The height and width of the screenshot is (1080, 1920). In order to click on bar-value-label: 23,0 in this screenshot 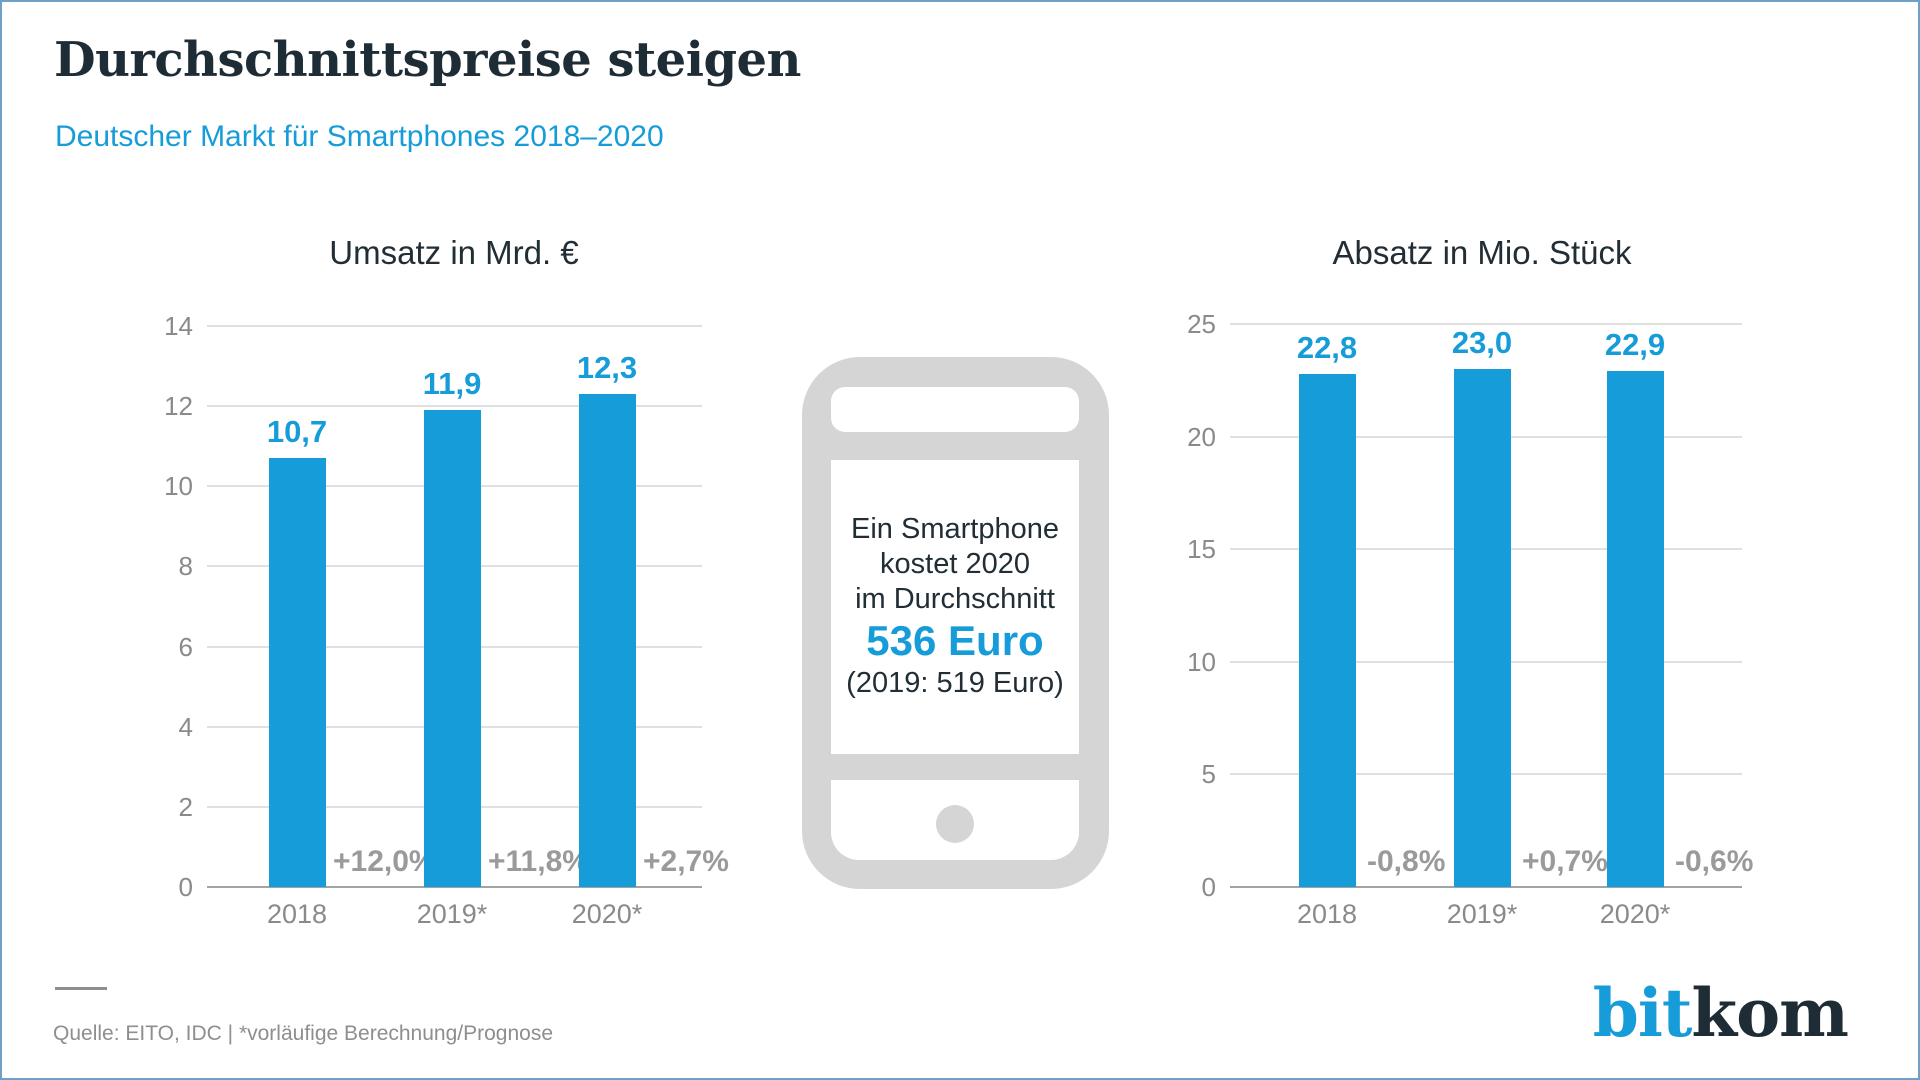, I will do `click(1482, 343)`.